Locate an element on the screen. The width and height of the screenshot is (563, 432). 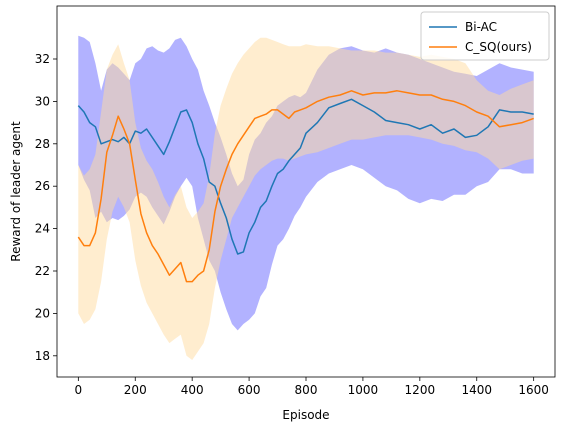
y-axis: 18 20 22 24 26 28 30 32 is located at coordinates (46, 207).